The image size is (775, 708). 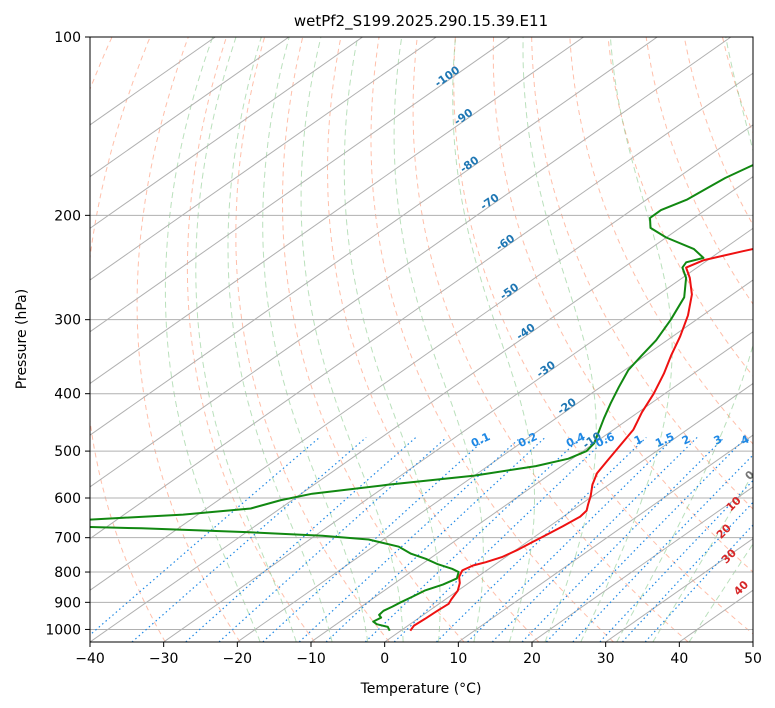 I want to click on y-tick-label: 1000, so click(x=63, y=630).